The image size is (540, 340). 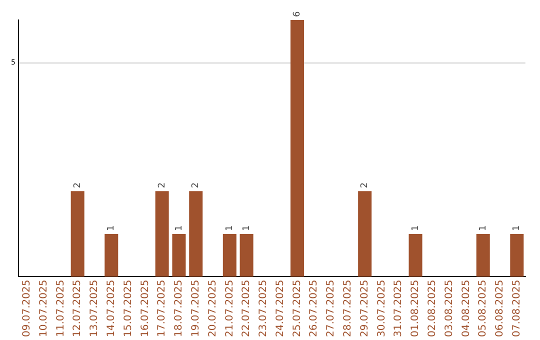 I want to click on x-tick-label: 17.07.2025, so click(x=162, y=309).